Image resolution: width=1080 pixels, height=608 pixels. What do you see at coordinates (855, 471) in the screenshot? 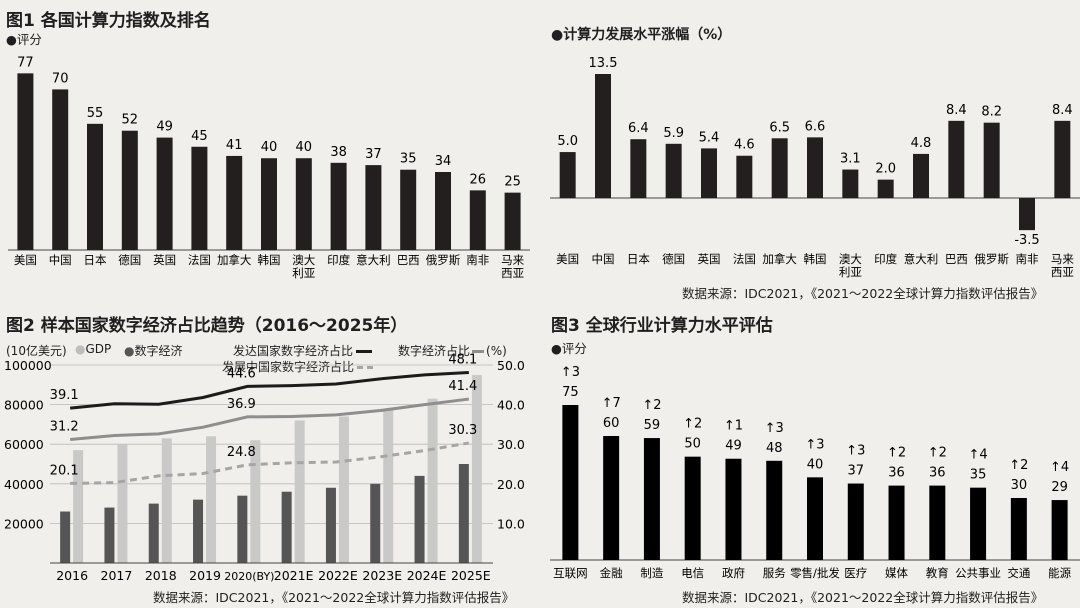
I see `data-label: 37` at bounding box center [855, 471].